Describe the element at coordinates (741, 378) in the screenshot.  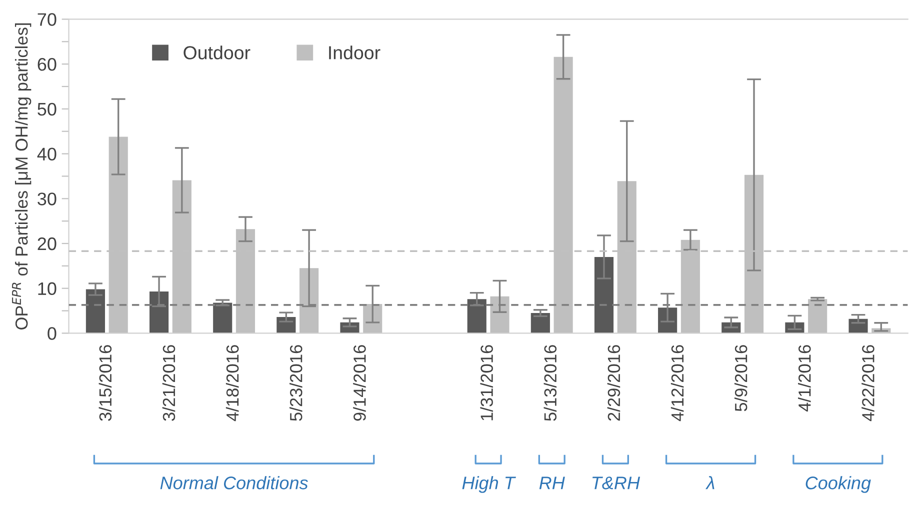
I see `x-tick-label: 5/9/2016` at that location.